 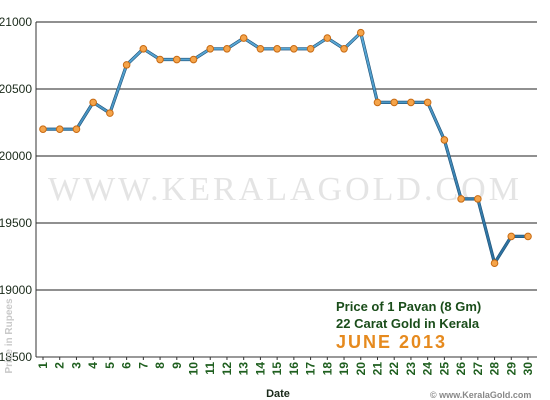 I want to click on watermark-text: WWW.KERALAGOLD.COM, so click(x=285, y=189).